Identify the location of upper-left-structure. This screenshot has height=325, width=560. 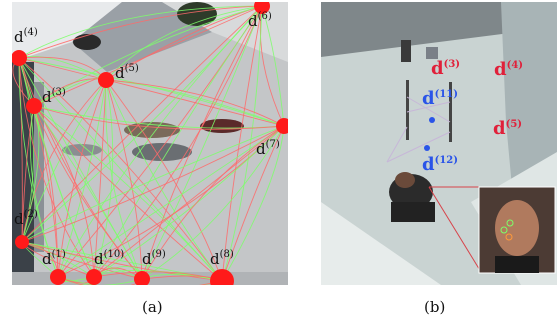
(67, 32).